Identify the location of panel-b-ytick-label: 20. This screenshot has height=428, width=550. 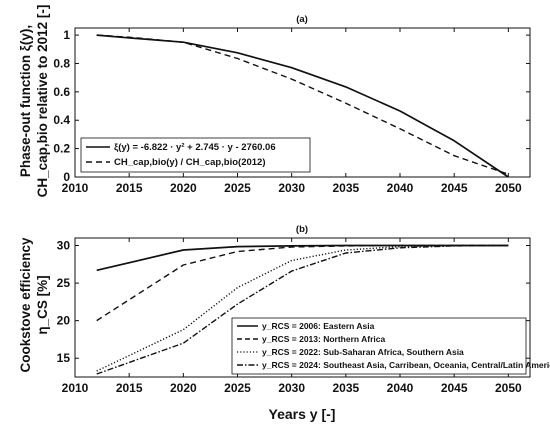
(64, 321).